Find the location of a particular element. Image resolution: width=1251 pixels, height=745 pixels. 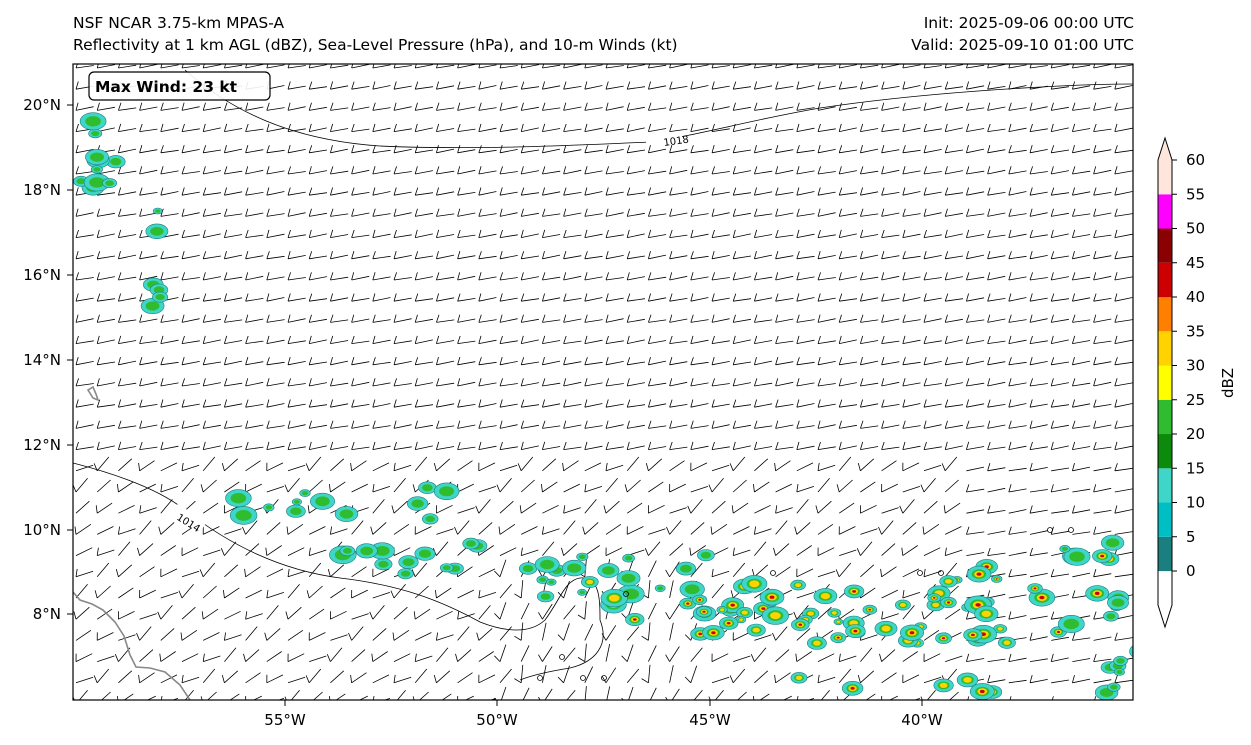

colorbar-tick-label: 10 is located at coordinates (1195, 503).